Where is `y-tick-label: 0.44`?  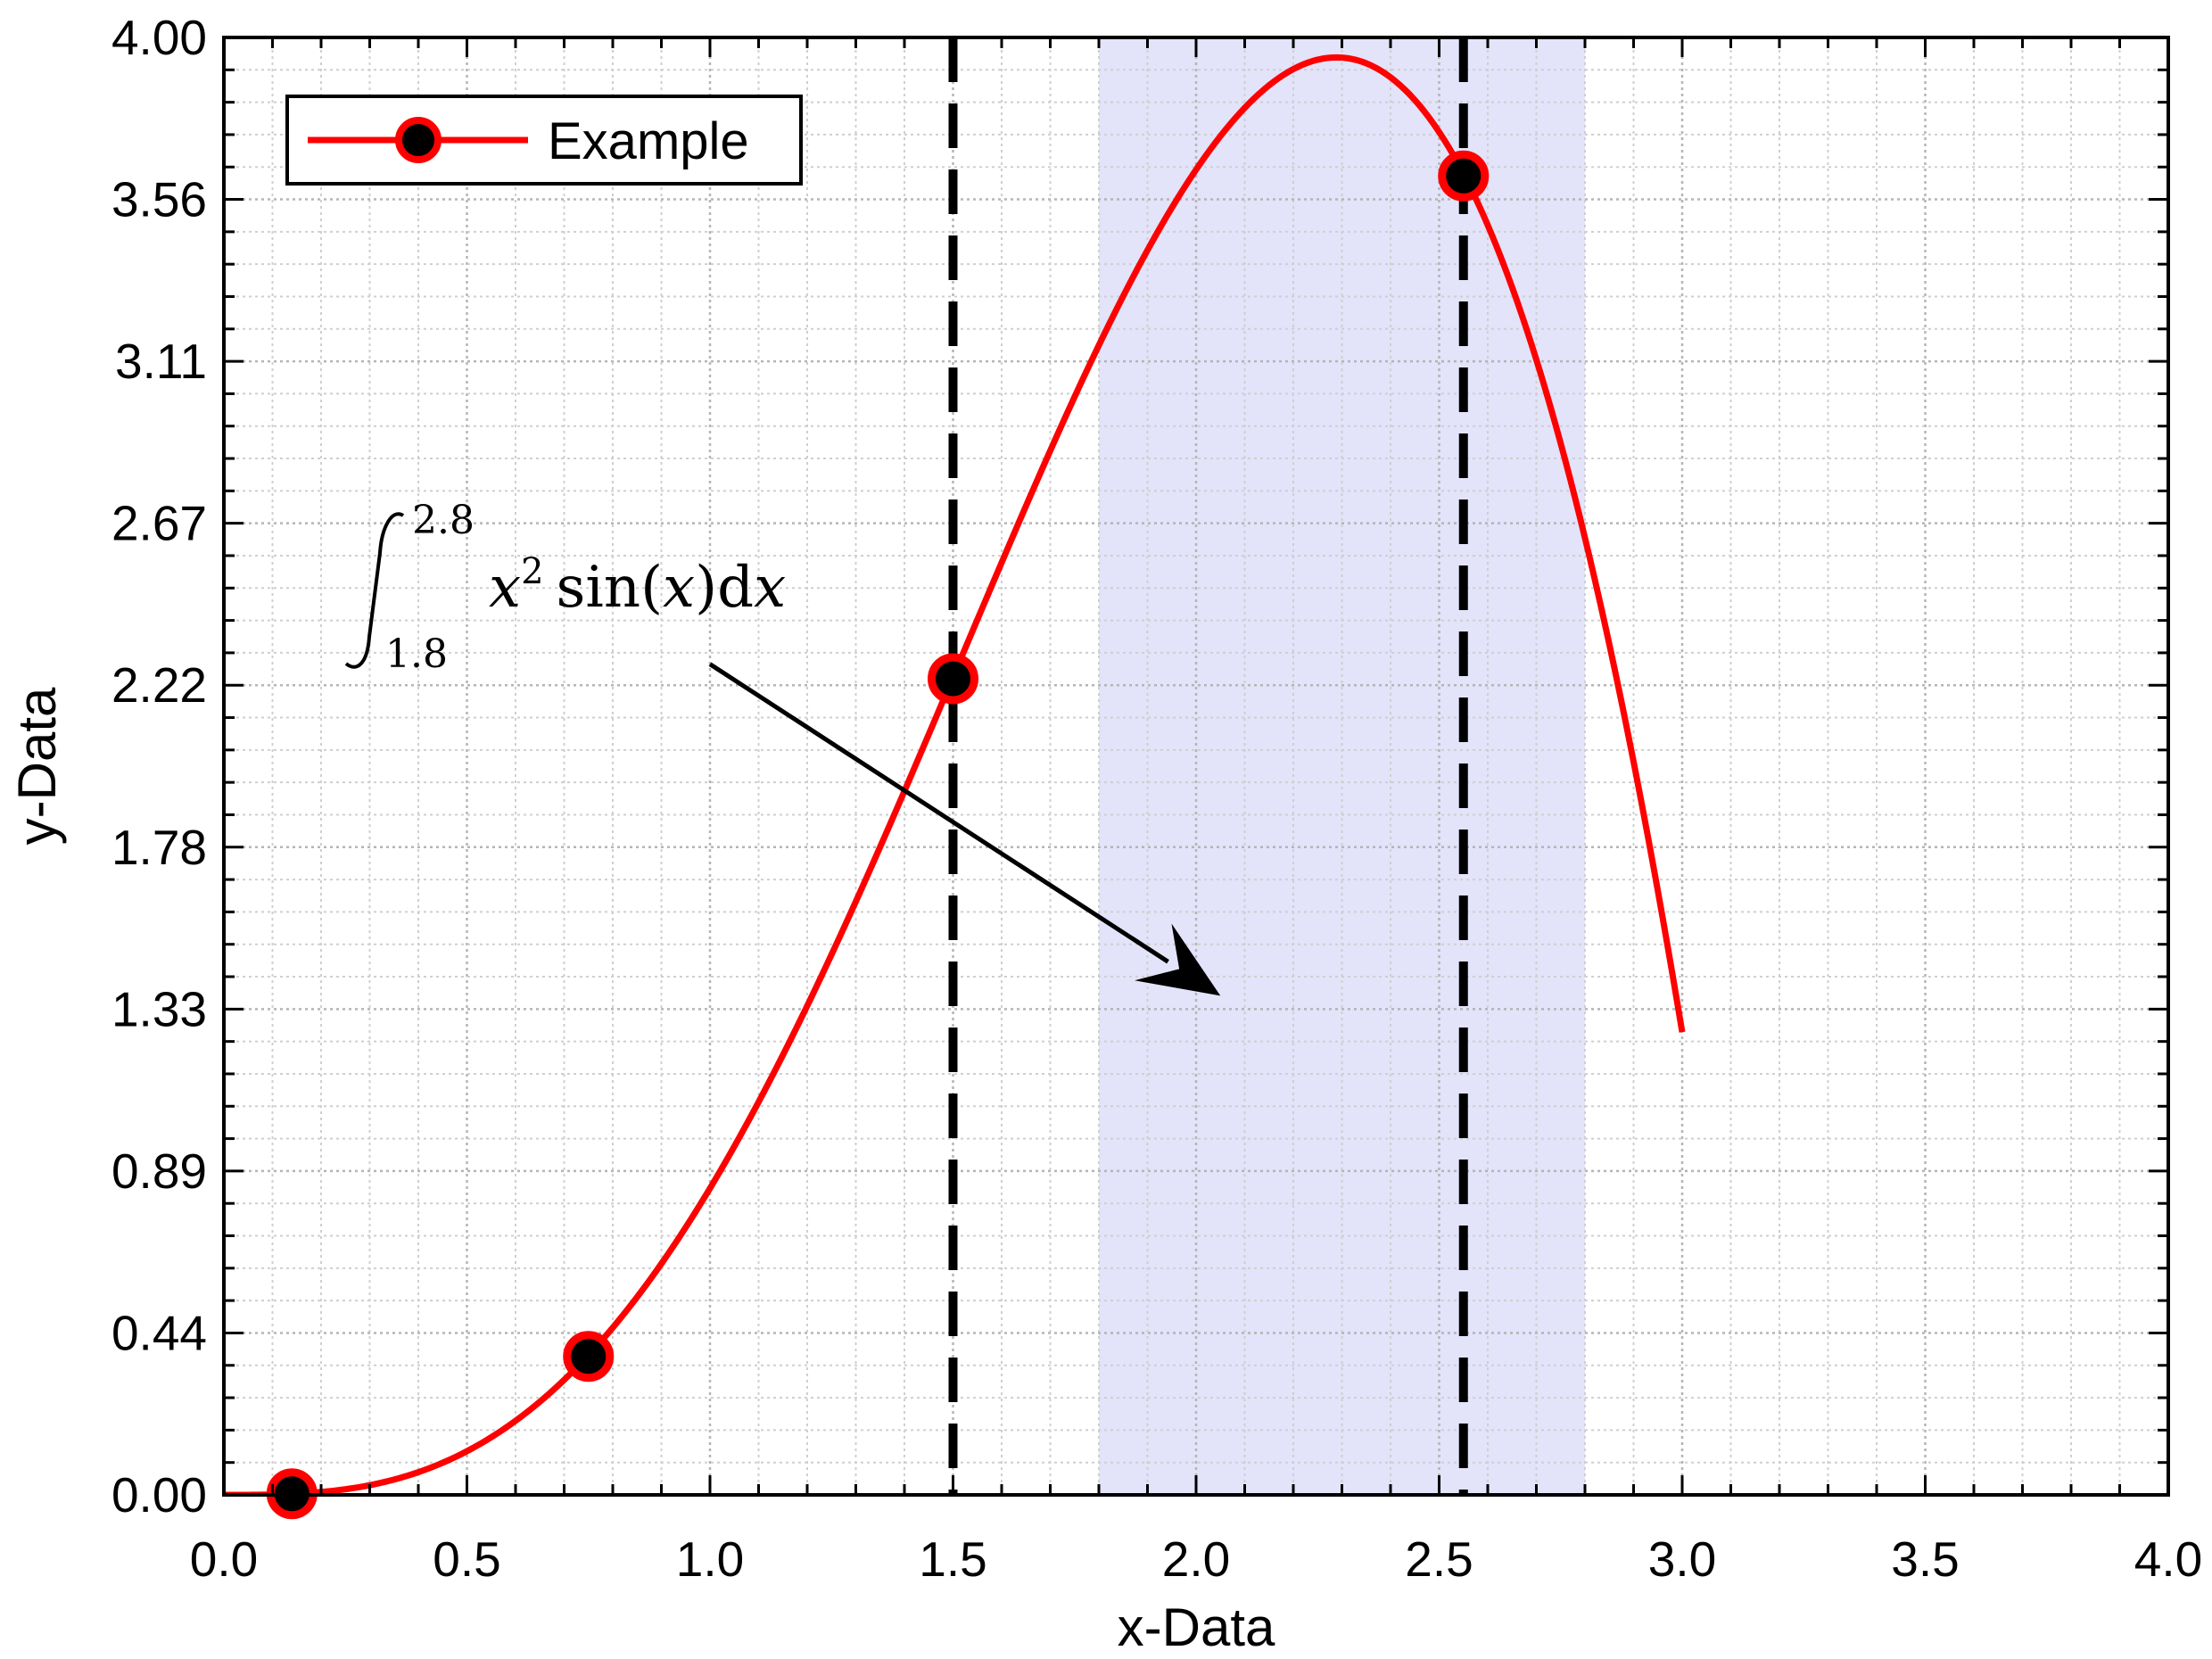
y-tick-label: 0.44 is located at coordinates (159, 1333).